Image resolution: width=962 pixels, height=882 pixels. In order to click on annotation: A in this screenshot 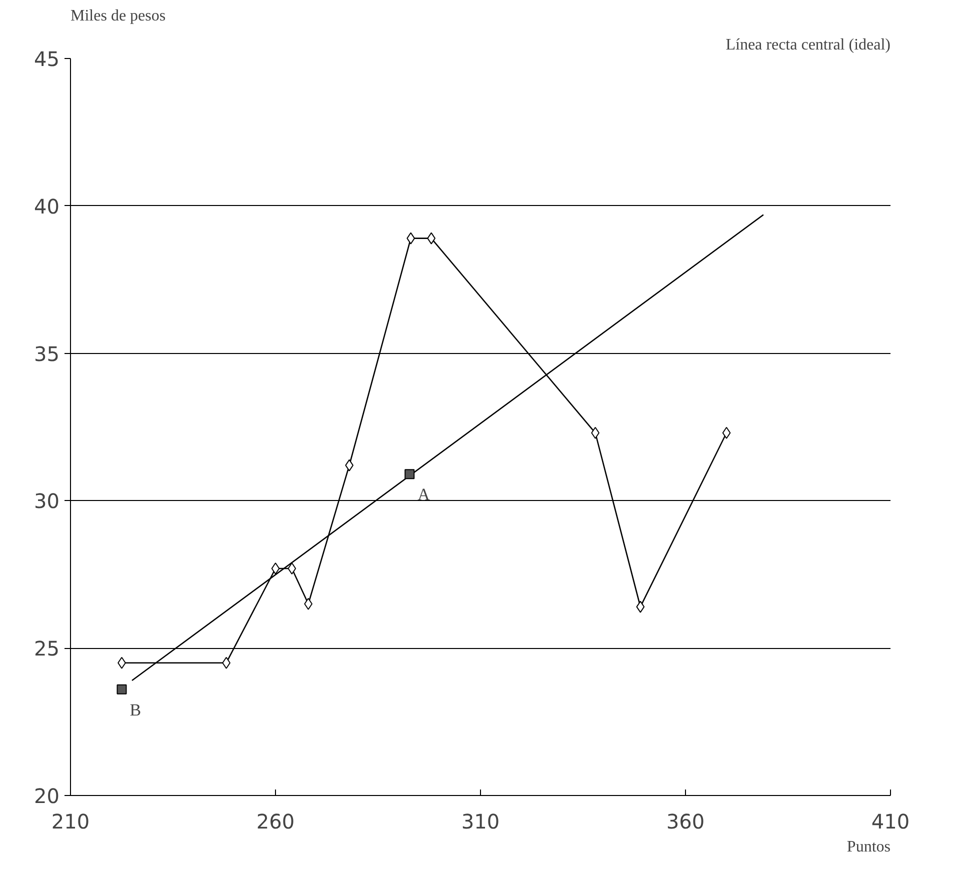, I will do `click(424, 494)`.